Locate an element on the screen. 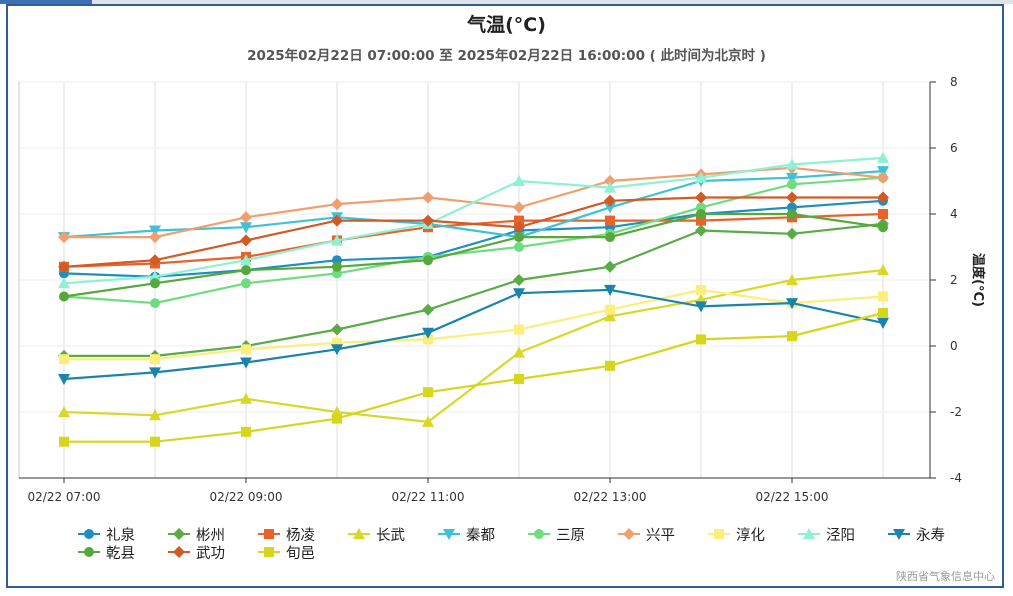  legend-label: 武功 is located at coordinates (210, 553).